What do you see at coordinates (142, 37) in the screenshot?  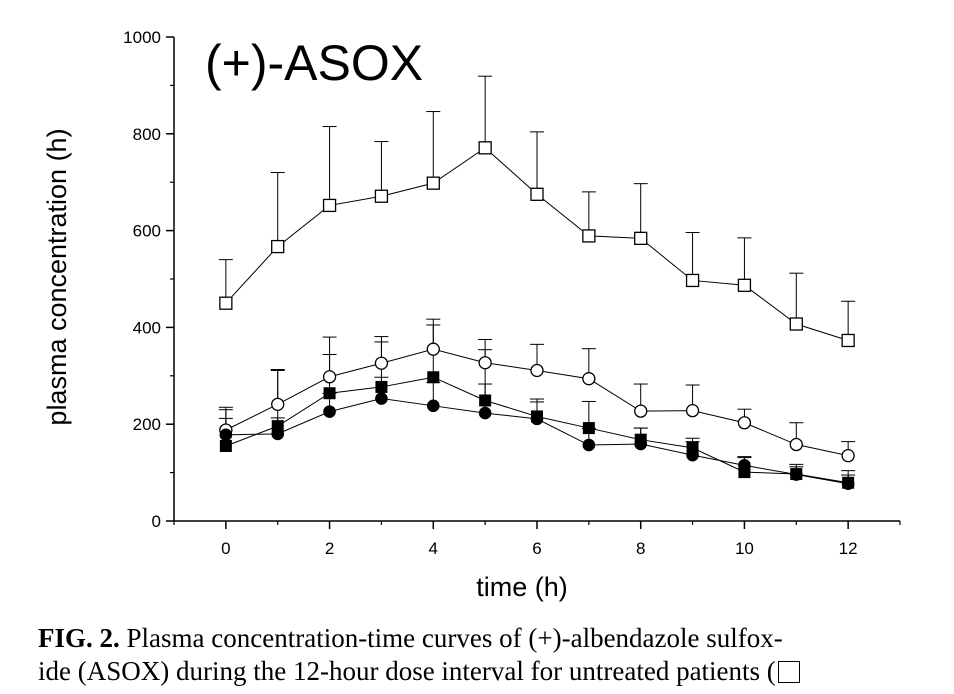 I see `y-tick-label: 1000` at bounding box center [142, 37].